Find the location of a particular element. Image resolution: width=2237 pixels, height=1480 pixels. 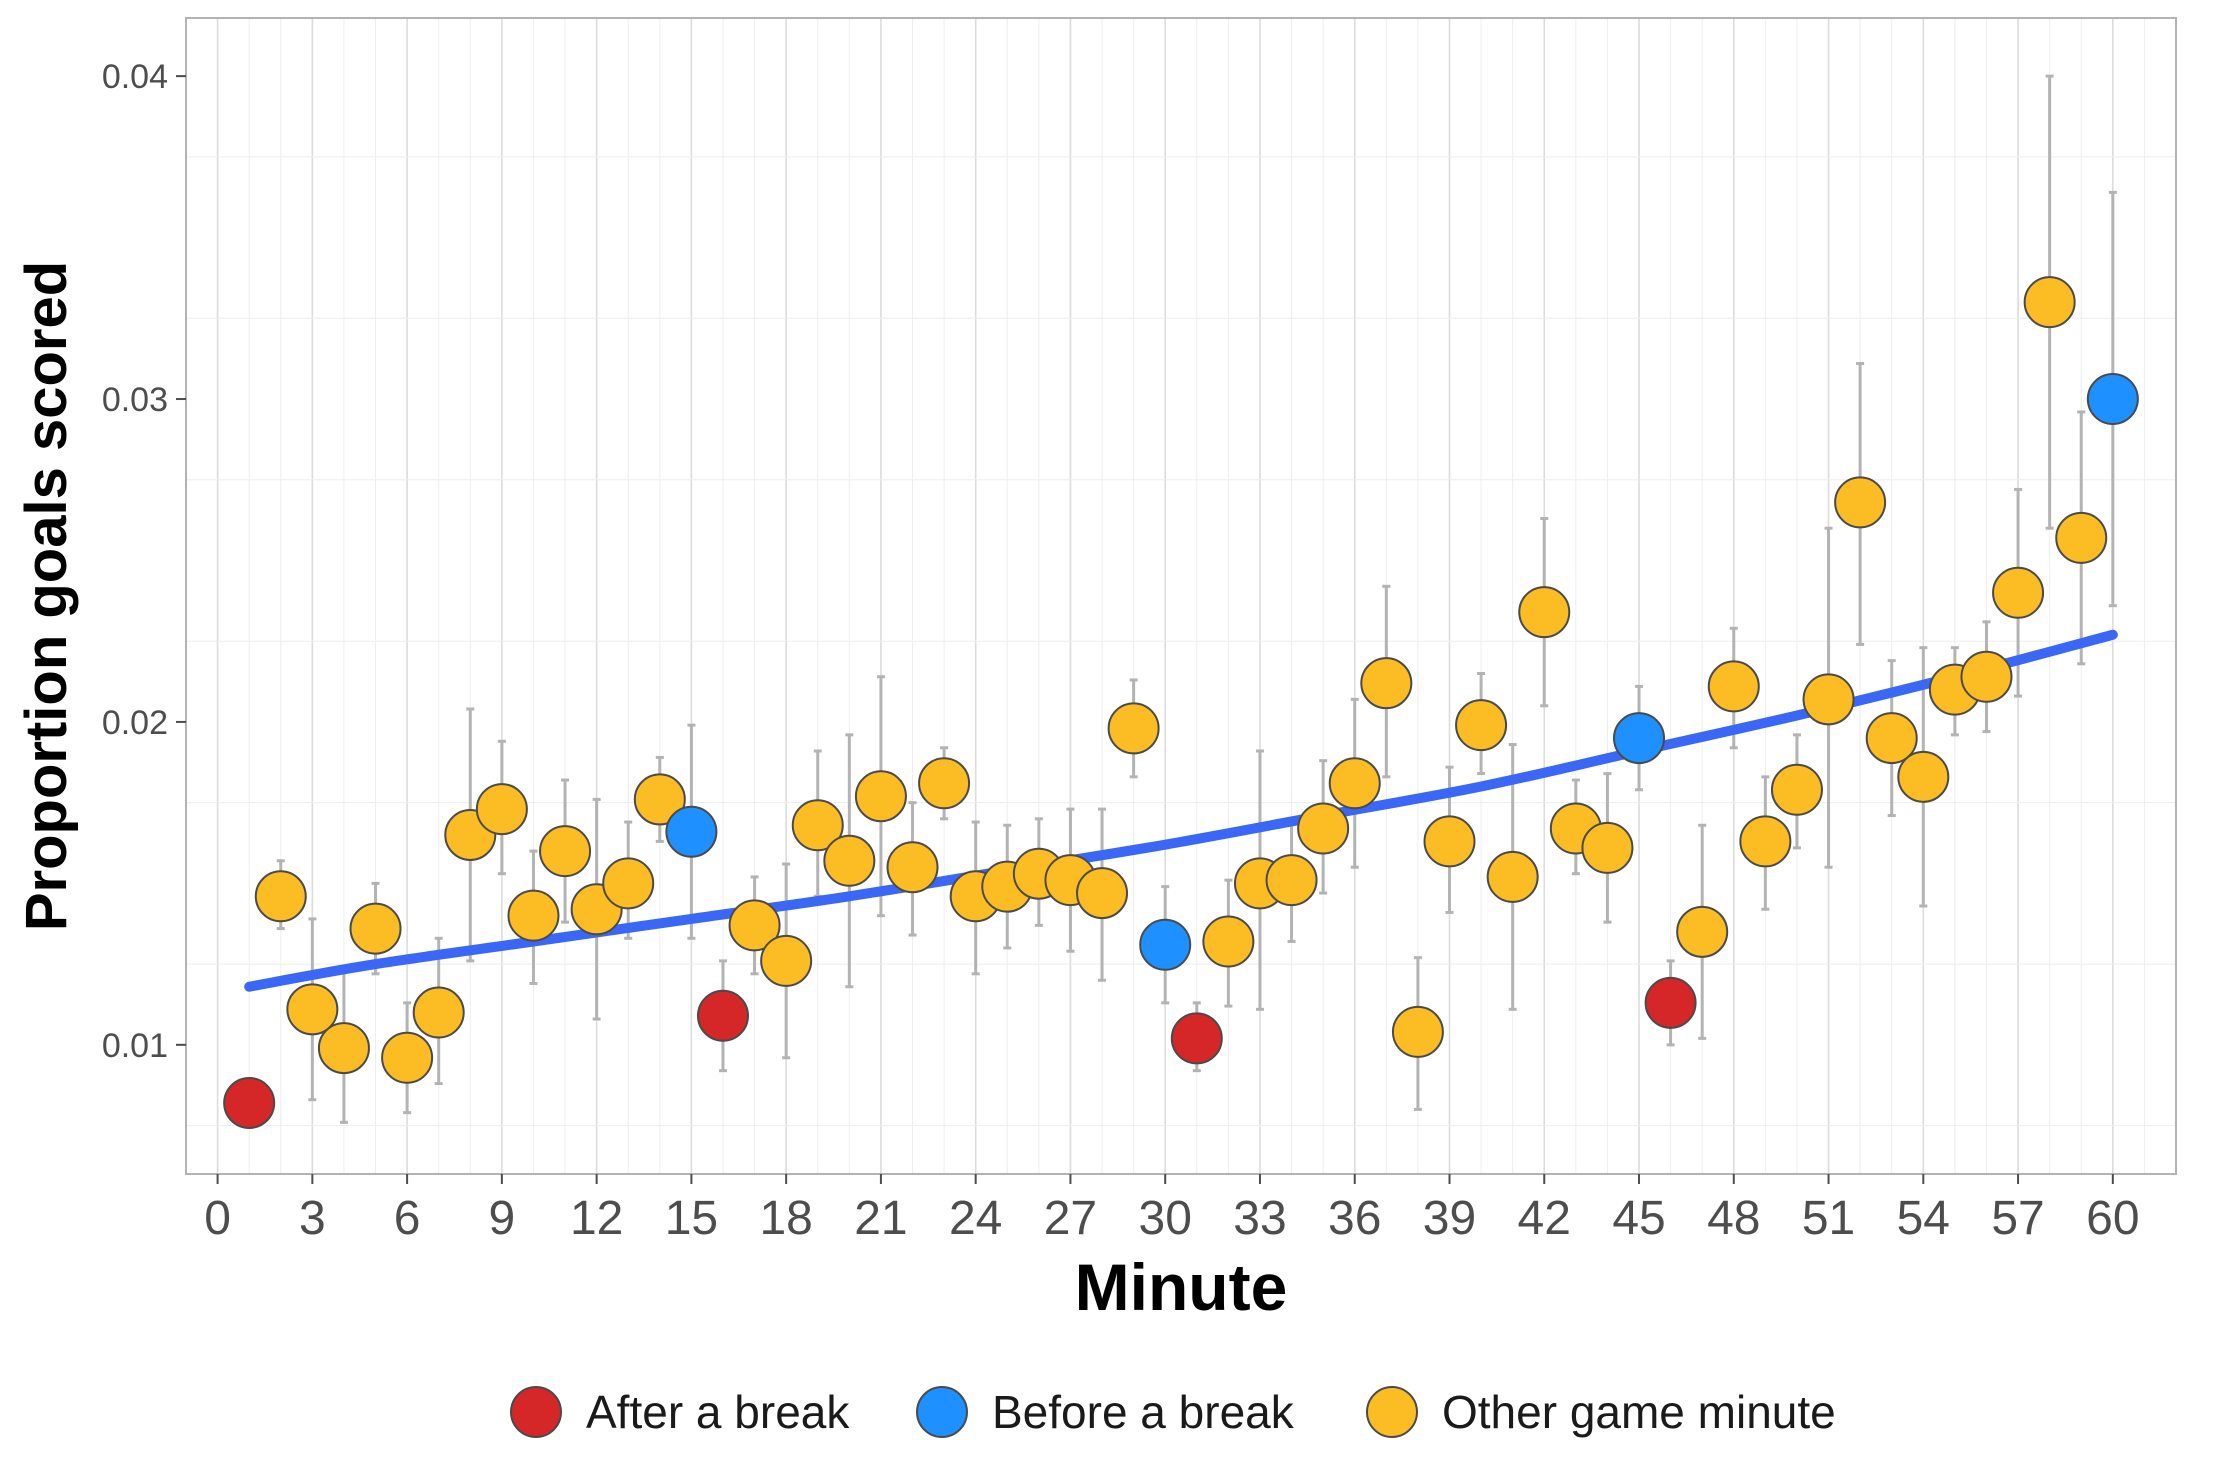

x-tick-label: 21 is located at coordinates (880, 1218).